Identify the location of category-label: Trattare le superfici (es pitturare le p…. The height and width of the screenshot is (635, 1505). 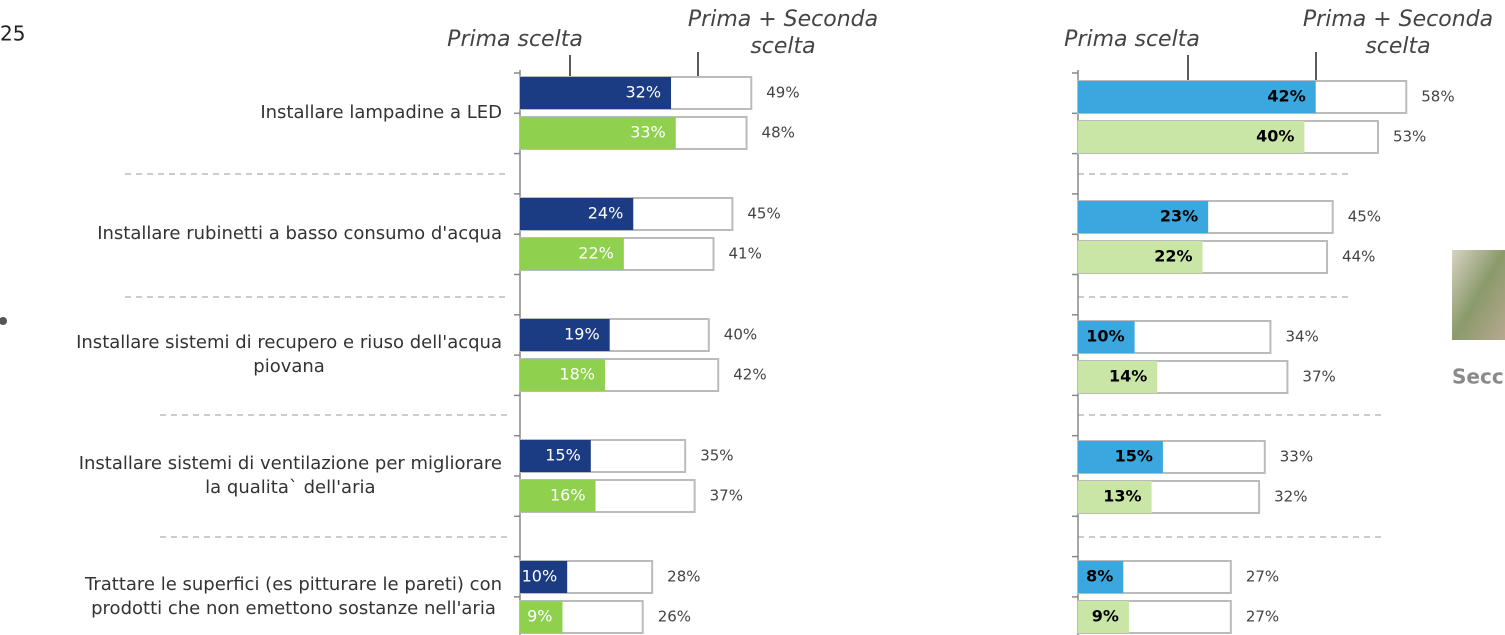
(293, 584).